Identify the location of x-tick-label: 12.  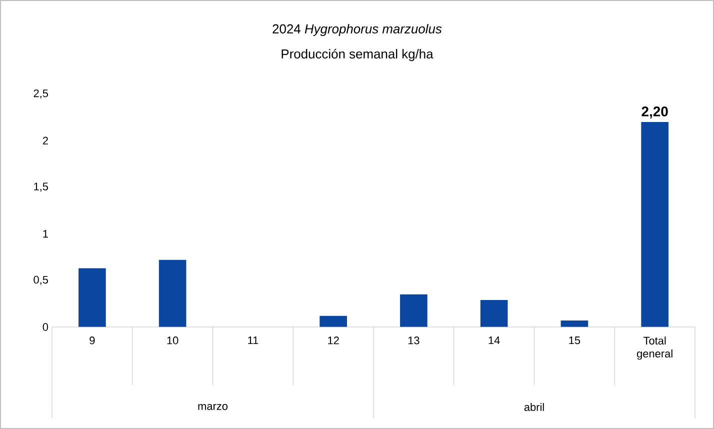
(333, 340).